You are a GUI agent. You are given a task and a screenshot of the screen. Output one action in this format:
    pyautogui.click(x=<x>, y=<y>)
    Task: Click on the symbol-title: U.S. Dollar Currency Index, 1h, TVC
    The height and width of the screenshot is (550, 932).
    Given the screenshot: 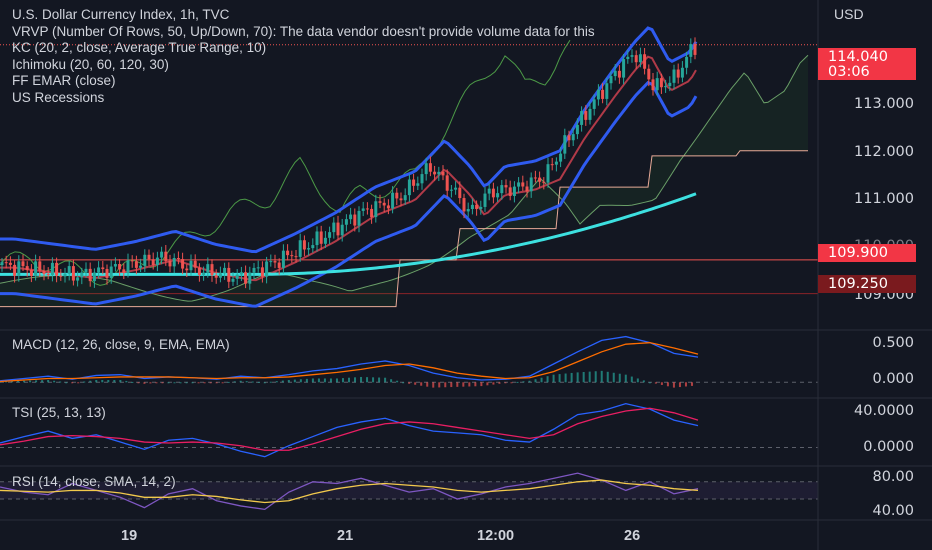 What is the action you would take?
    pyautogui.click(x=121, y=14)
    